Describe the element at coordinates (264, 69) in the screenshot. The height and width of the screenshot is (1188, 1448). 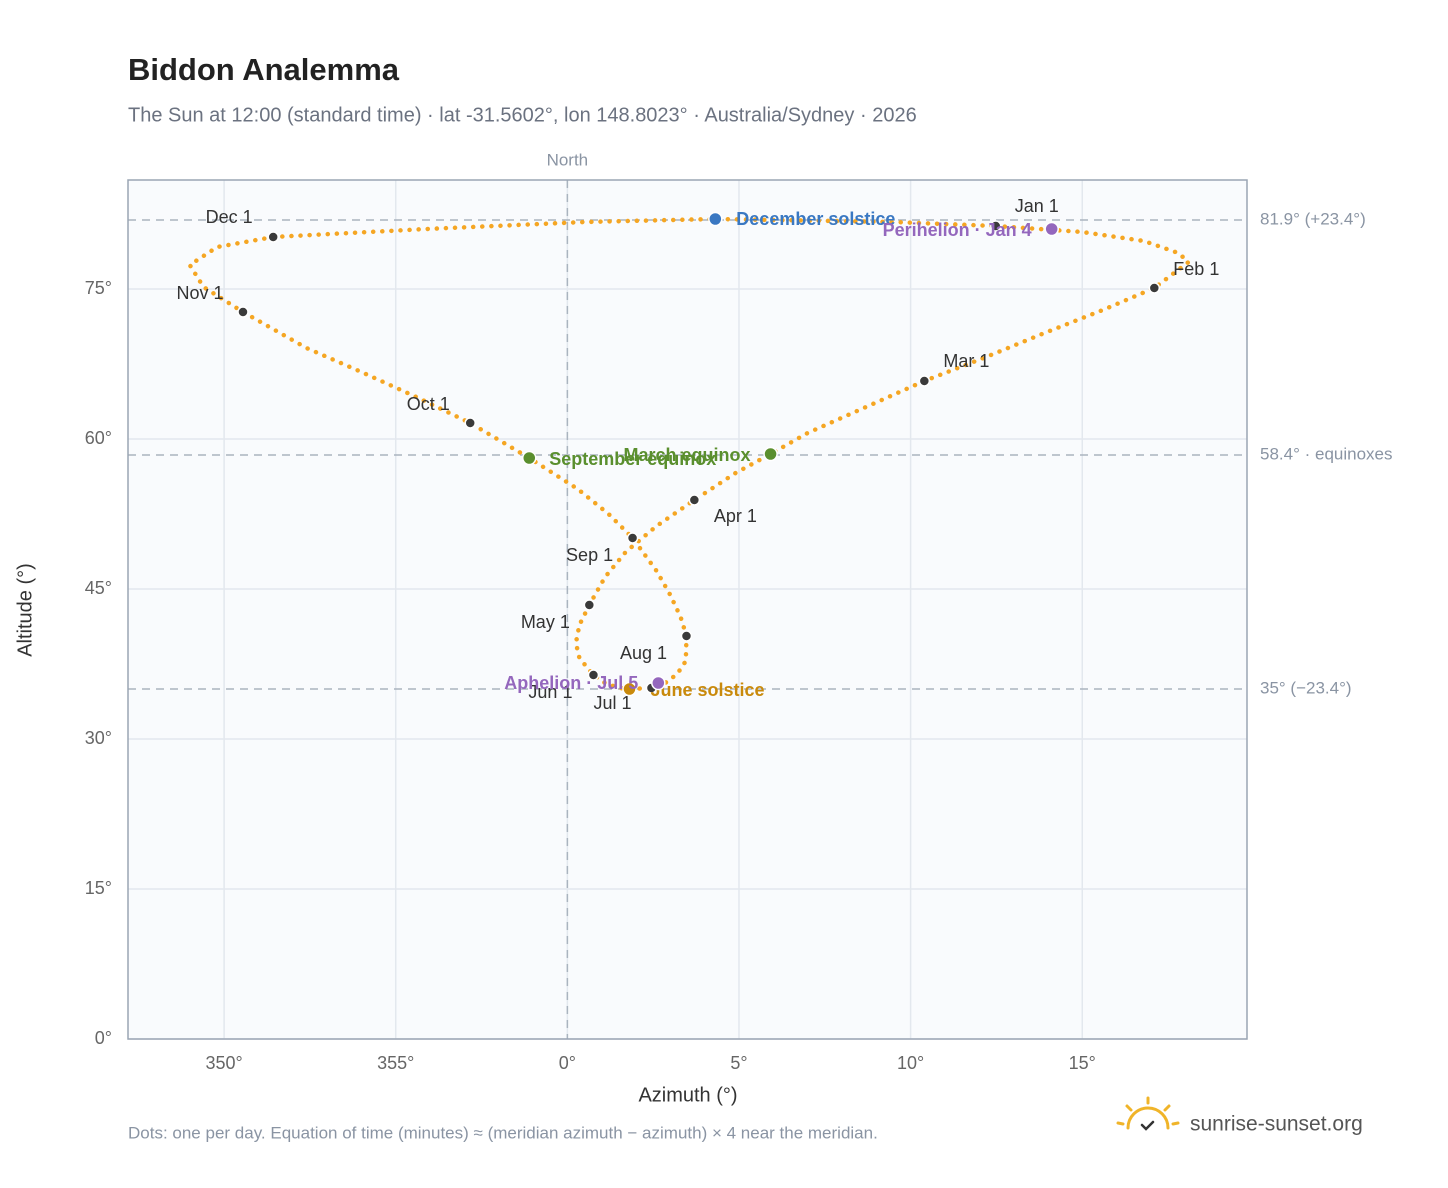
I see `chart-title: Biddon Analemma` at that location.